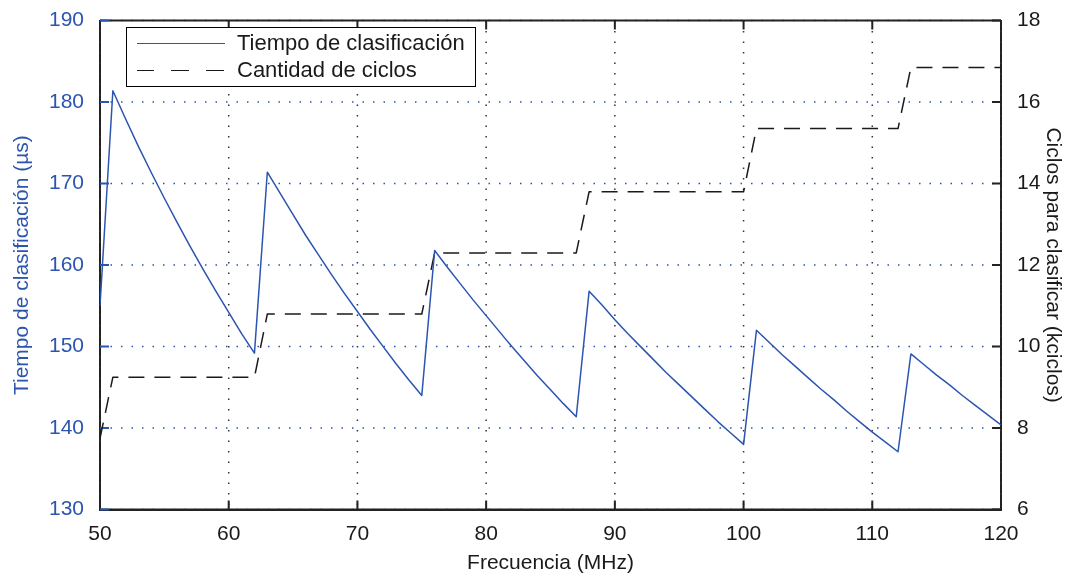 The width and height of the screenshot is (1075, 576). Describe the element at coordinates (66, 508) in the screenshot. I see `y-tick-label: 130` at that location.